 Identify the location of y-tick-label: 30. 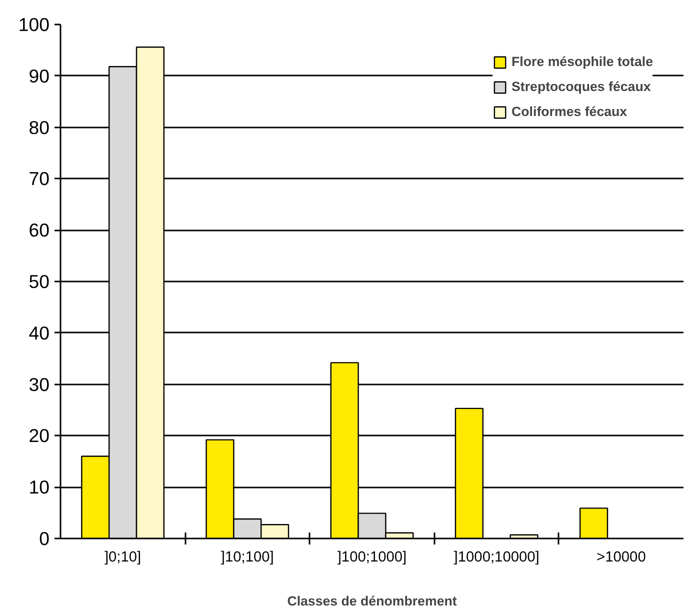
(39, 384).